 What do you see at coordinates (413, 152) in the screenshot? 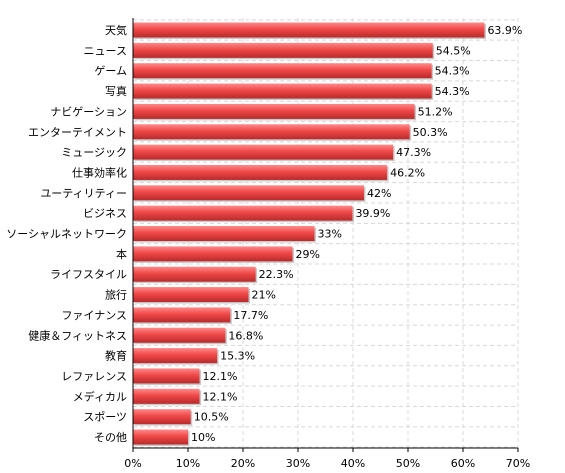
I see `value-label: 47.3%` at bounding box center [413, 152].